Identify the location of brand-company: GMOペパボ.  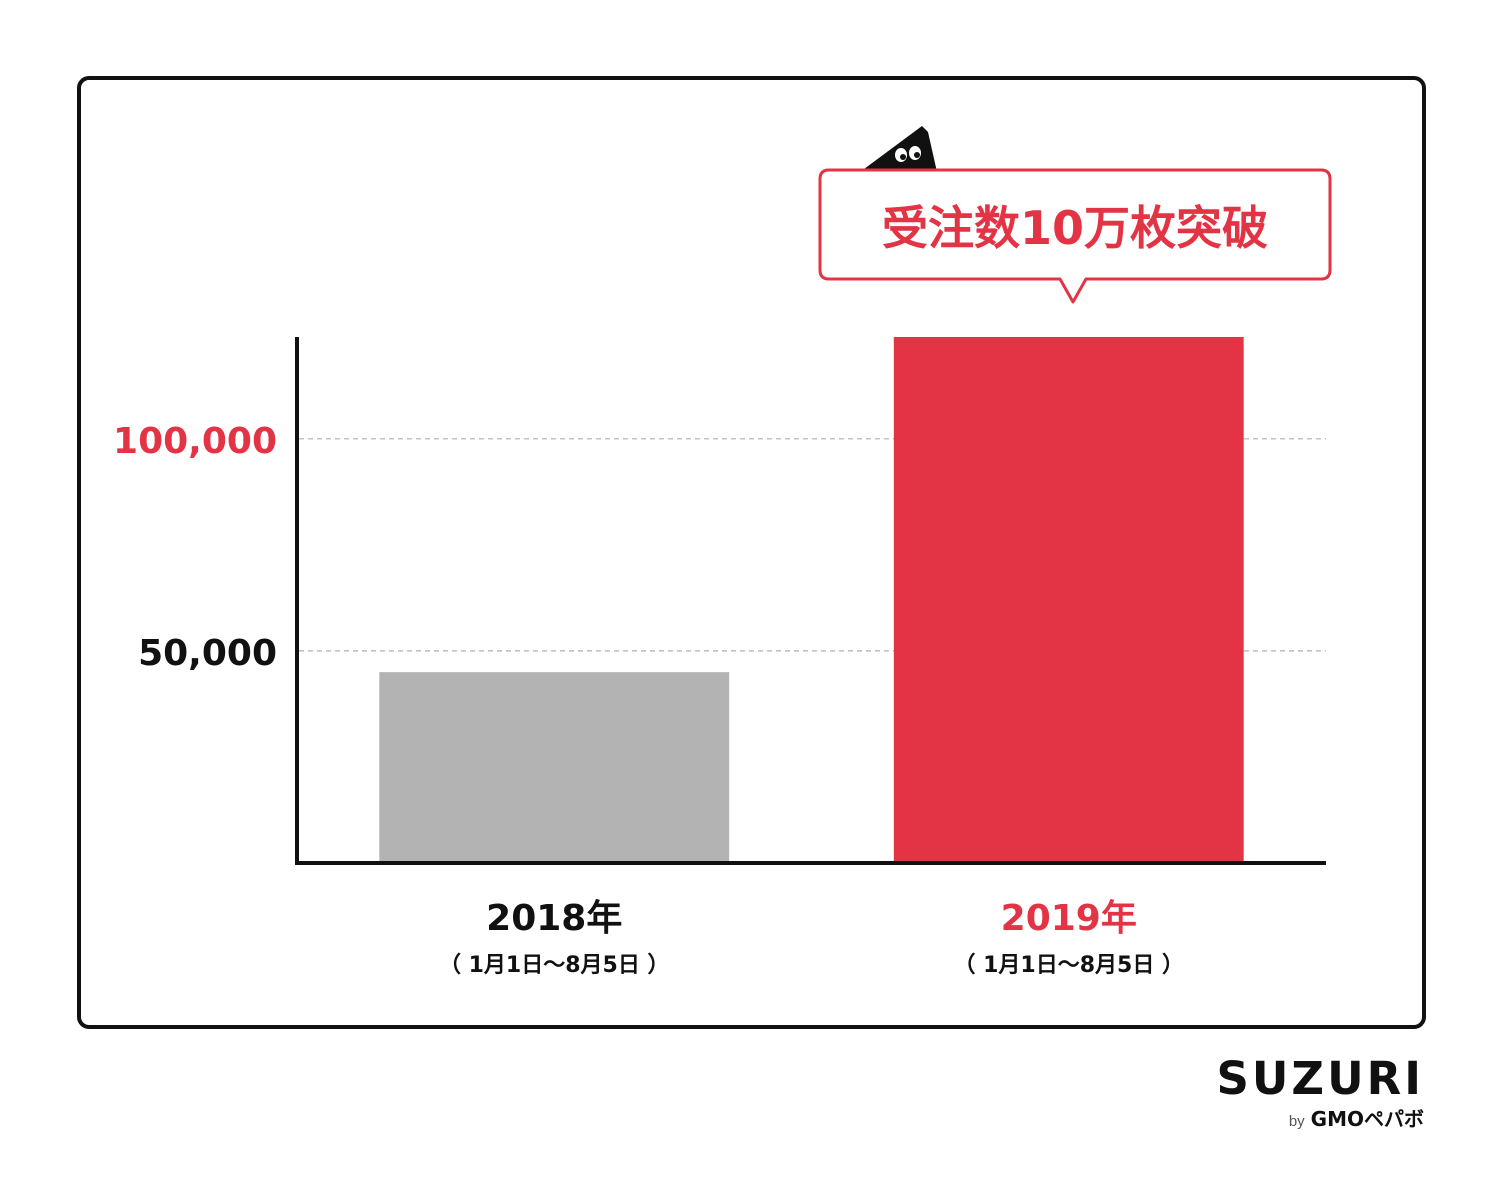
(1367, 1119).